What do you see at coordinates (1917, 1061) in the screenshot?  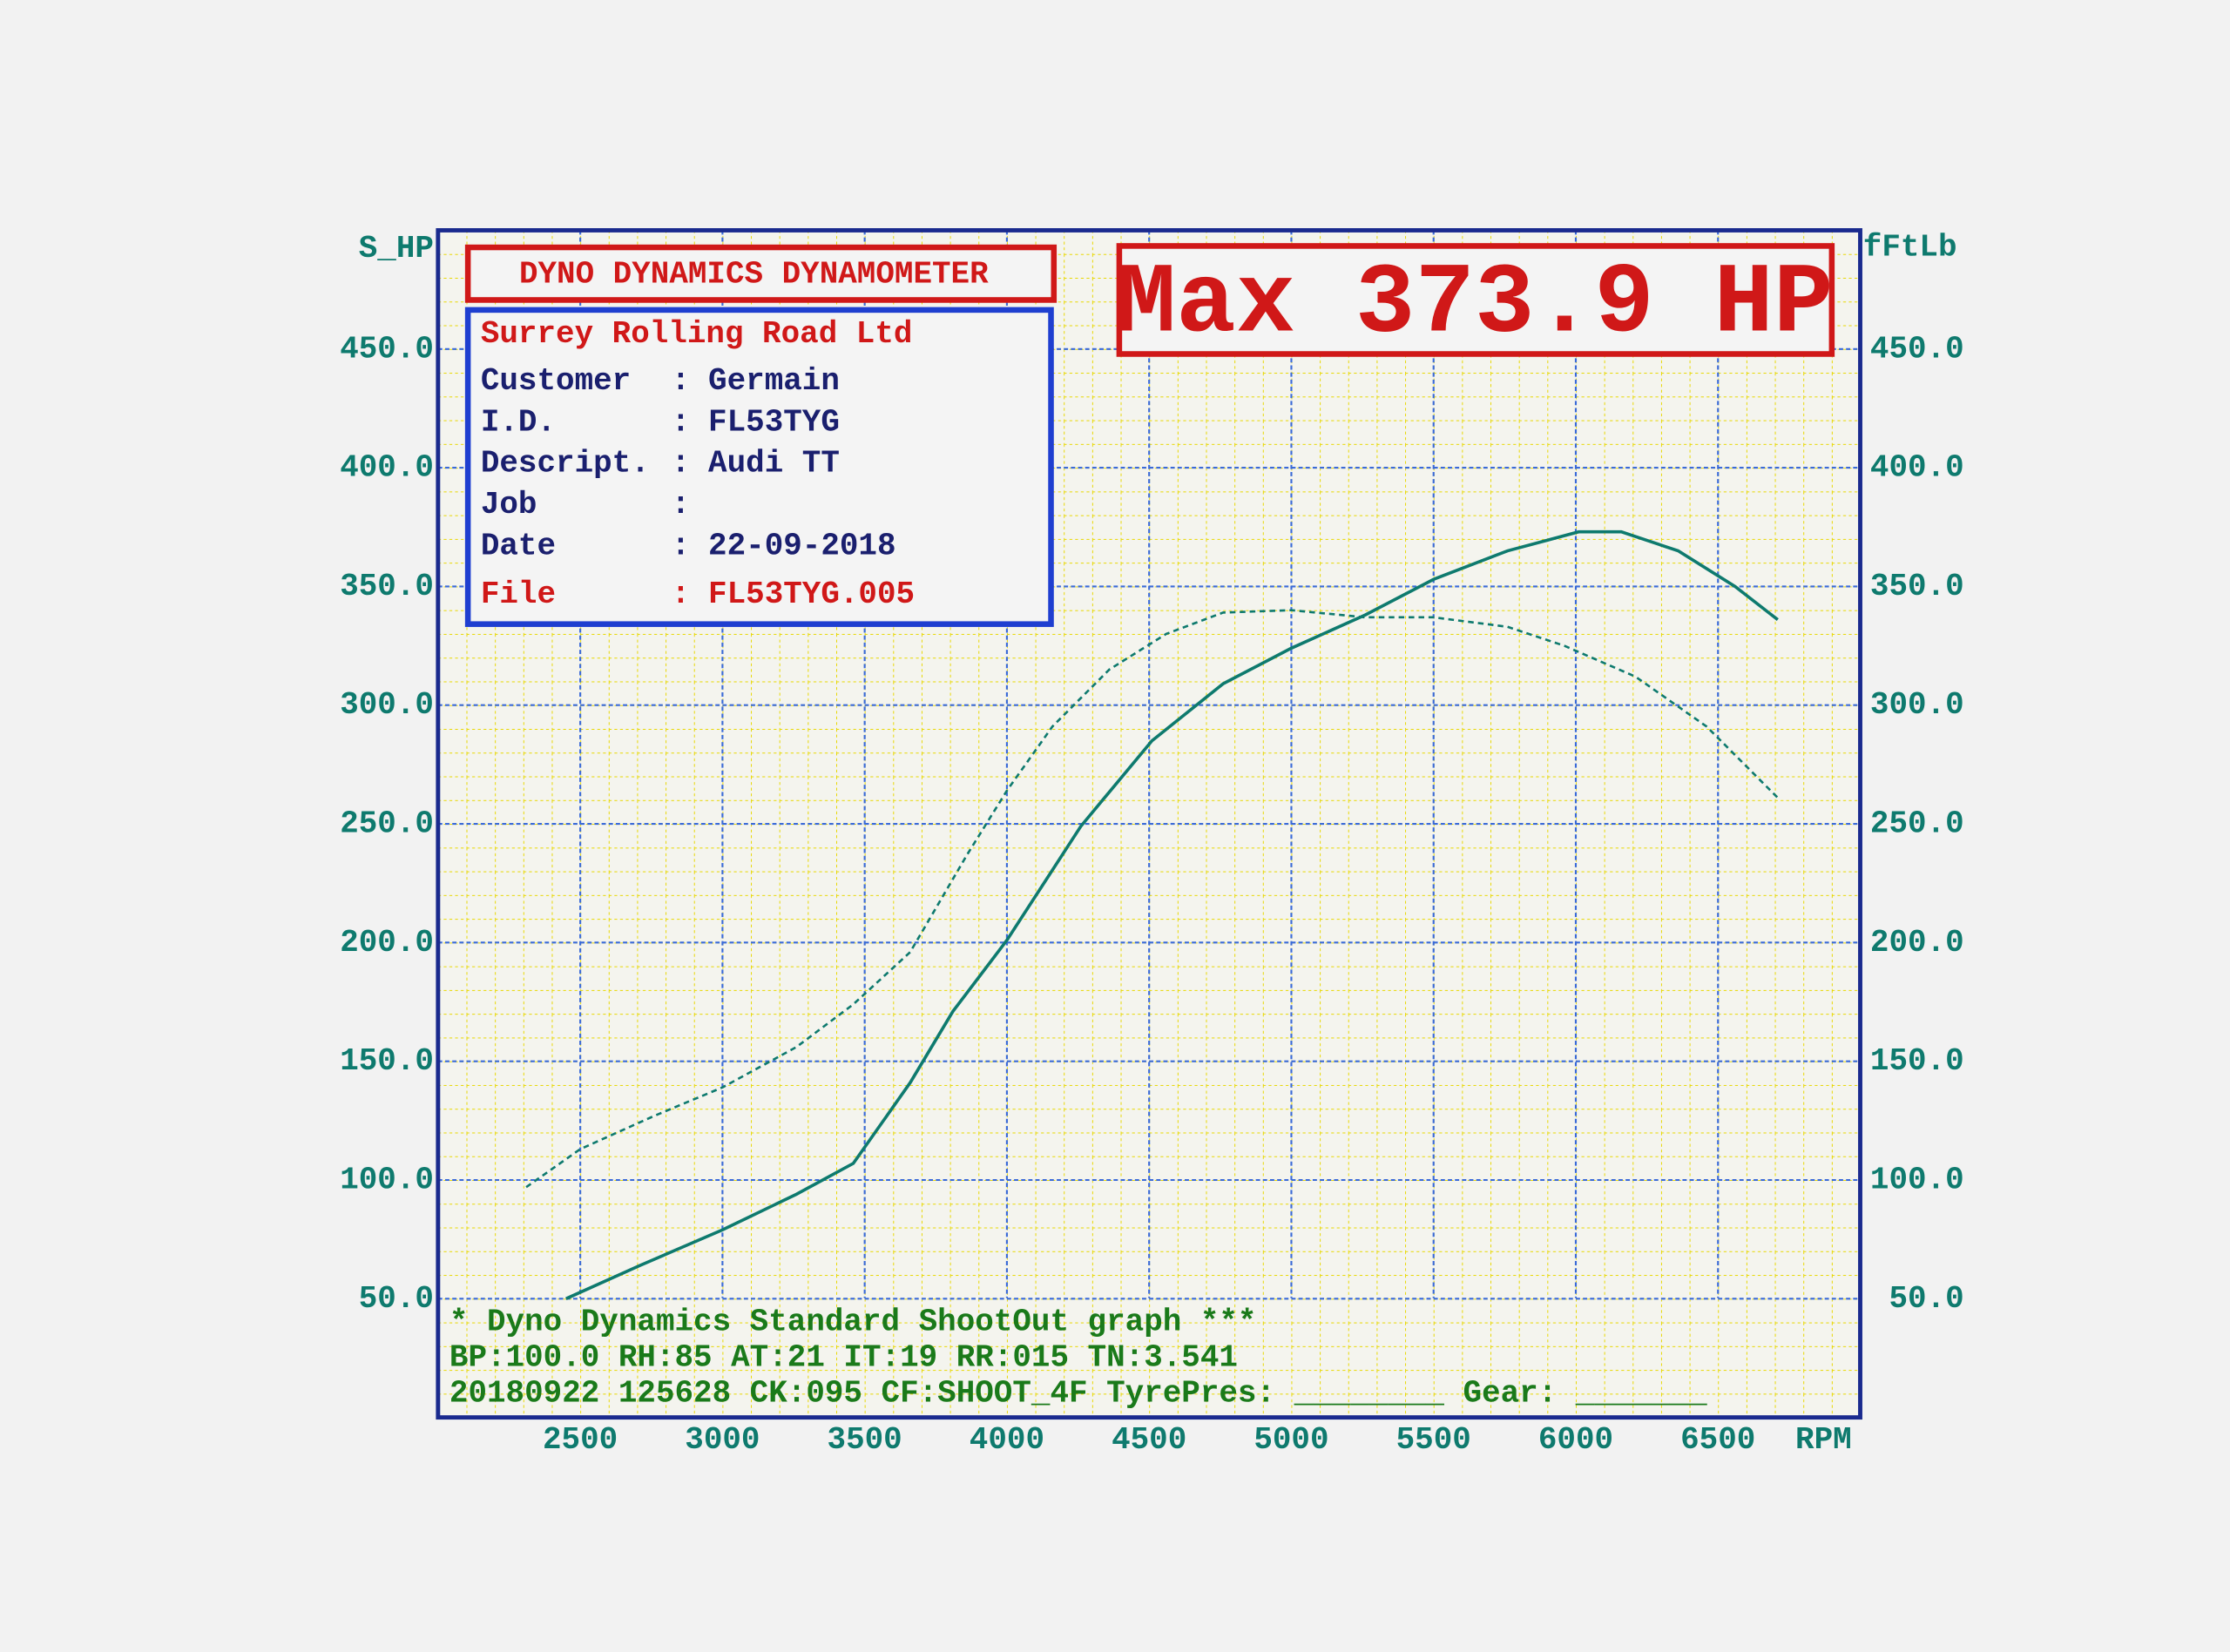 I see `y2-tick-label: 150.0` at bounding box center [1917, 1061].